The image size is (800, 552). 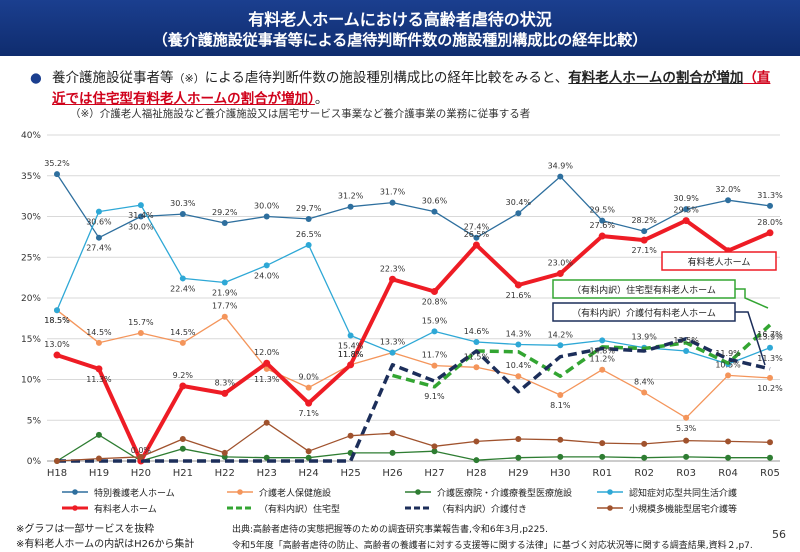 What do you see at coordinates (99, 222) in the screenshot?
I see `data-label-group: 30.6%` at bounding box center [99, 222].